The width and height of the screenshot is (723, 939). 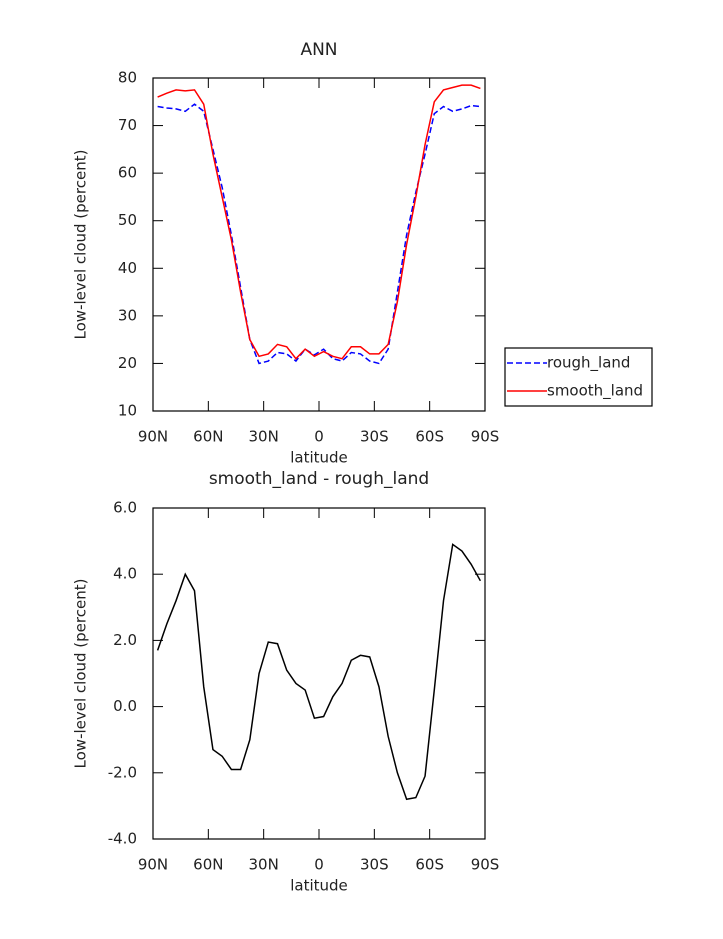 What do you see at coordinates (125, 706) in the screenshot?
I see `y-tick-label: 0.0` at bounding box center [125, 706].